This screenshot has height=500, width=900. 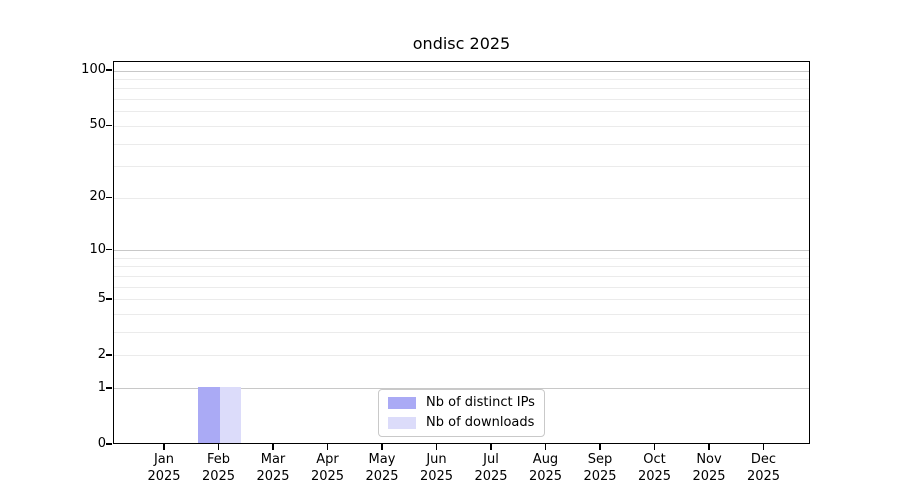 I want to click on x-tick-label-dec: Dec 2025, so click(x=763, y=468).